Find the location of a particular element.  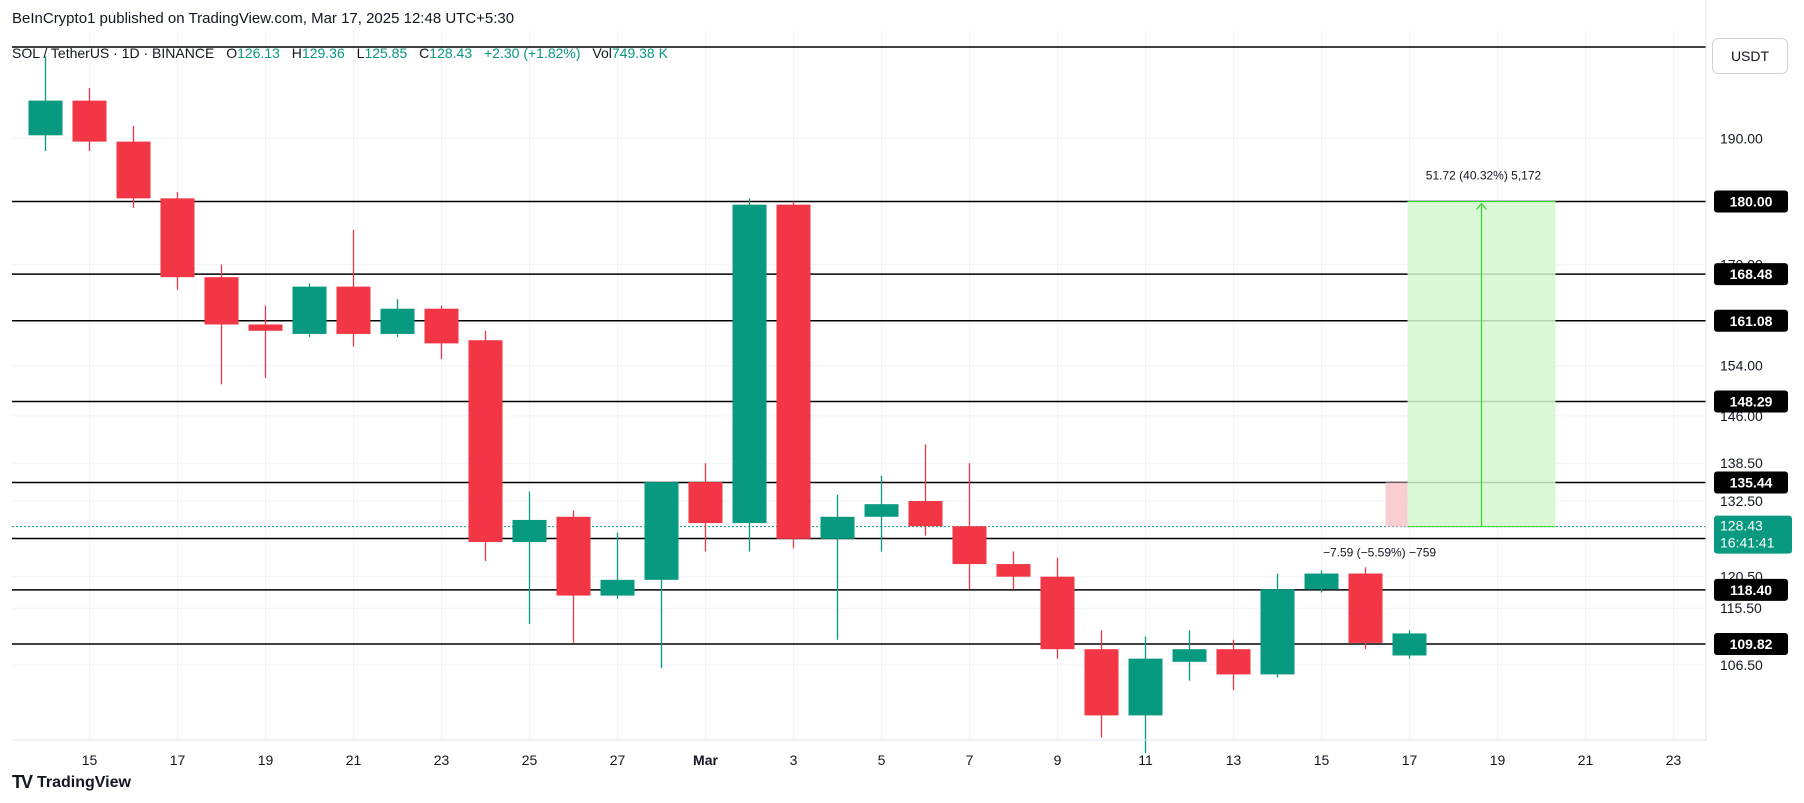

level-price-tag: 135.44 is located at coordinates (1751, 482).